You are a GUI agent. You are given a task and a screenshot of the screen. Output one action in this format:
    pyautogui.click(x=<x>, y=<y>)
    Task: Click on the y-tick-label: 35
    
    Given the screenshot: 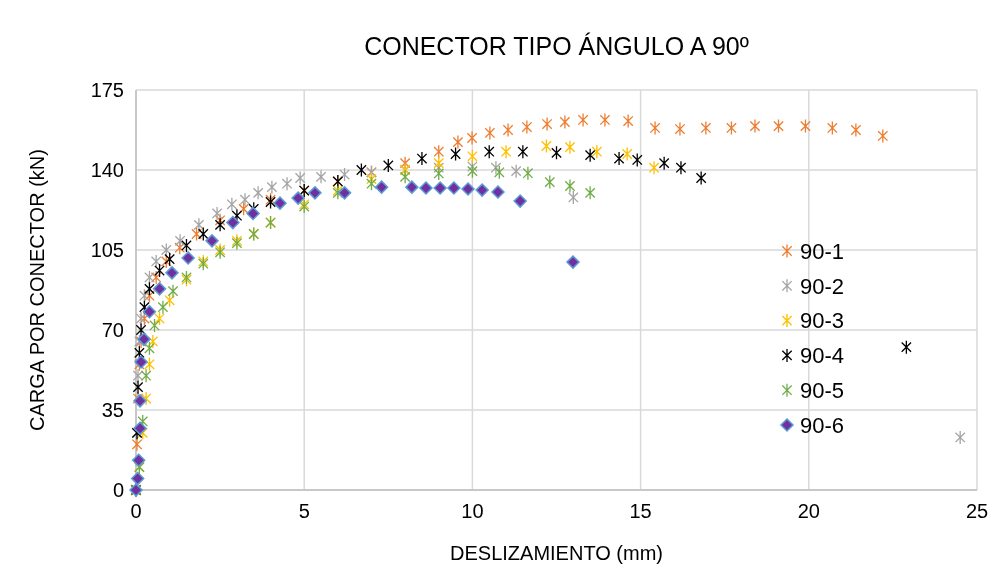 What is the action you would take?
    pyautogui.click(x=112, y=410)
    